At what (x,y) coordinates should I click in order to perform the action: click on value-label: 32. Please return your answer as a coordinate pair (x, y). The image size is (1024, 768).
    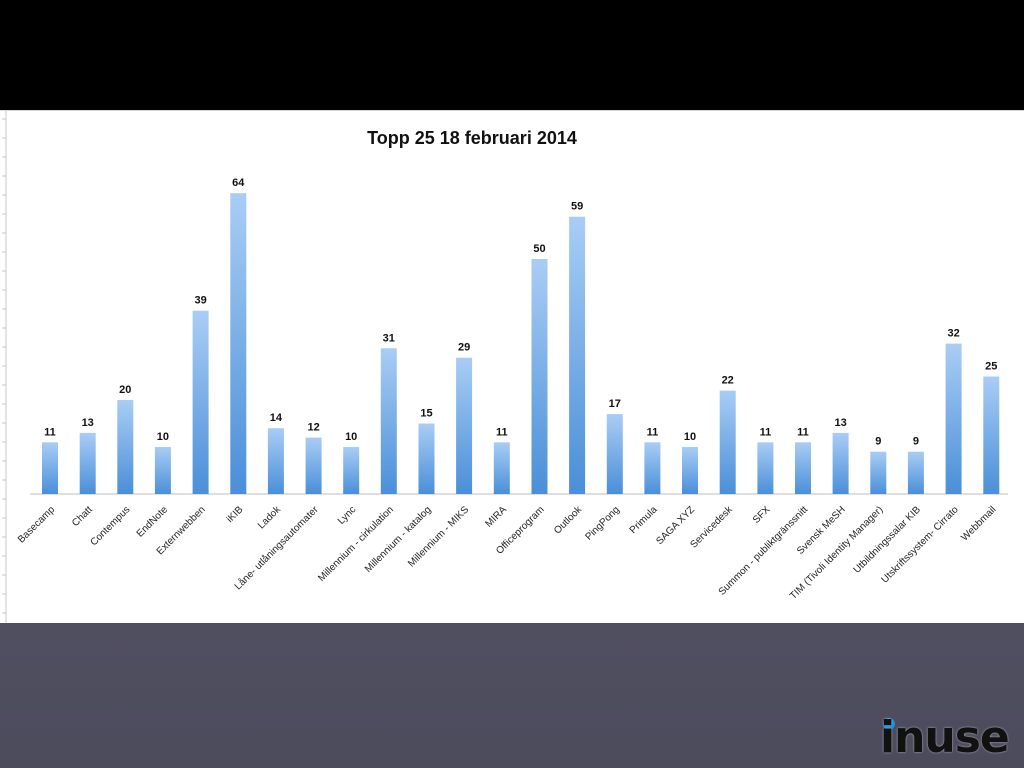
    Looking at the image, I should click on (953, 334).